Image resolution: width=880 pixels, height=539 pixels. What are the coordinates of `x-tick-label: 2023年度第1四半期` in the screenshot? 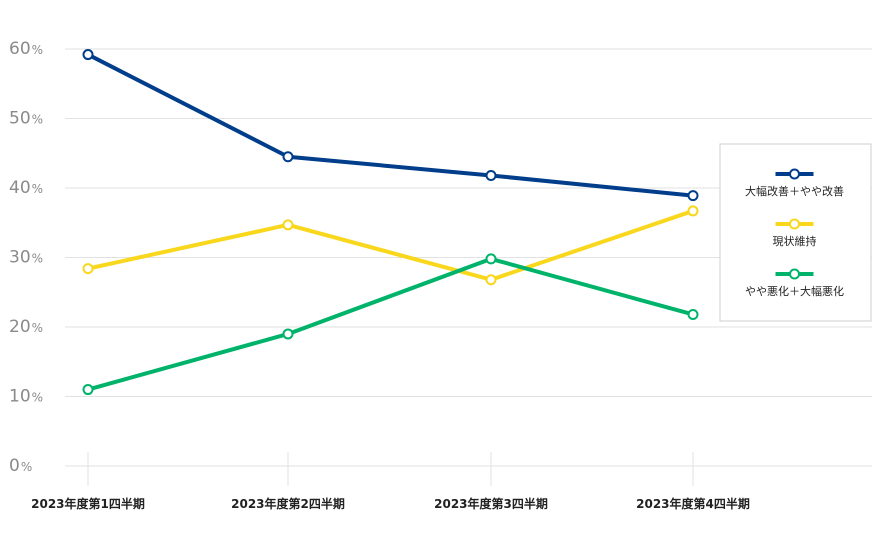 It's located at (88, 503).